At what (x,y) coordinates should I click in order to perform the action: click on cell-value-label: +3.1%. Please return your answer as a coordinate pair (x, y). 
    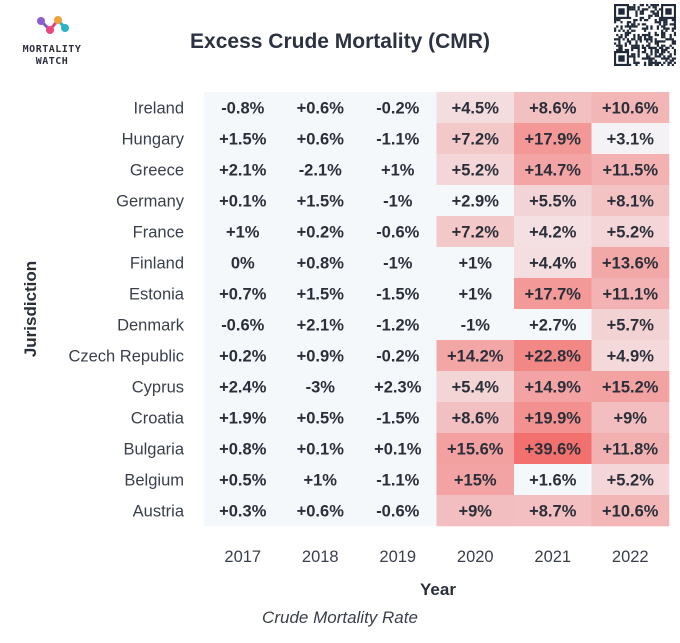
    Looking at the image, I should click on (631, 140).